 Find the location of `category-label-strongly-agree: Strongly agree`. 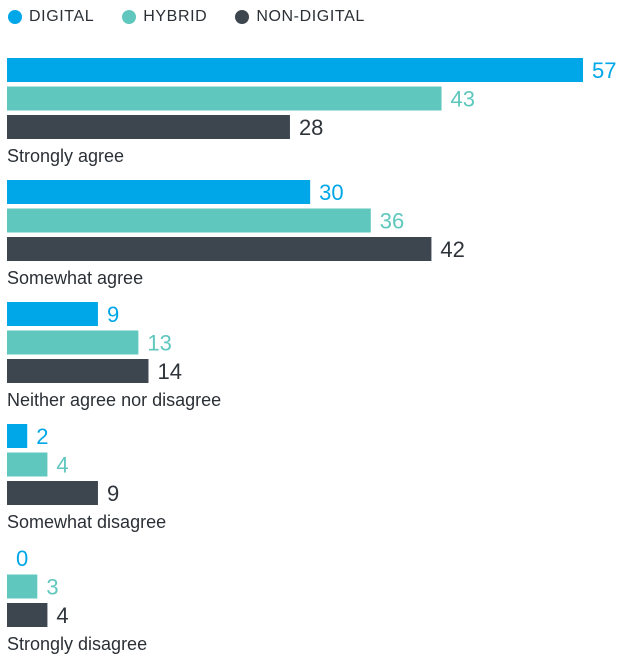

category-label-strongly-agree: Strongly agree is located at coordinates (65, 156).